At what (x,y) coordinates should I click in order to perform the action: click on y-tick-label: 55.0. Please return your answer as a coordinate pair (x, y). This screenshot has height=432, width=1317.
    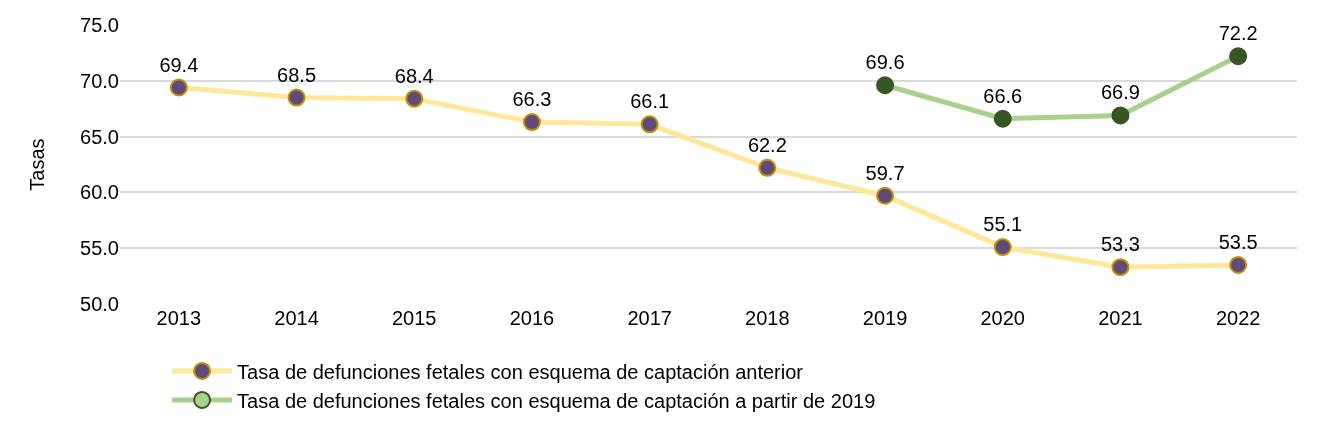
    Looking at the image, I should click on (99, 248).